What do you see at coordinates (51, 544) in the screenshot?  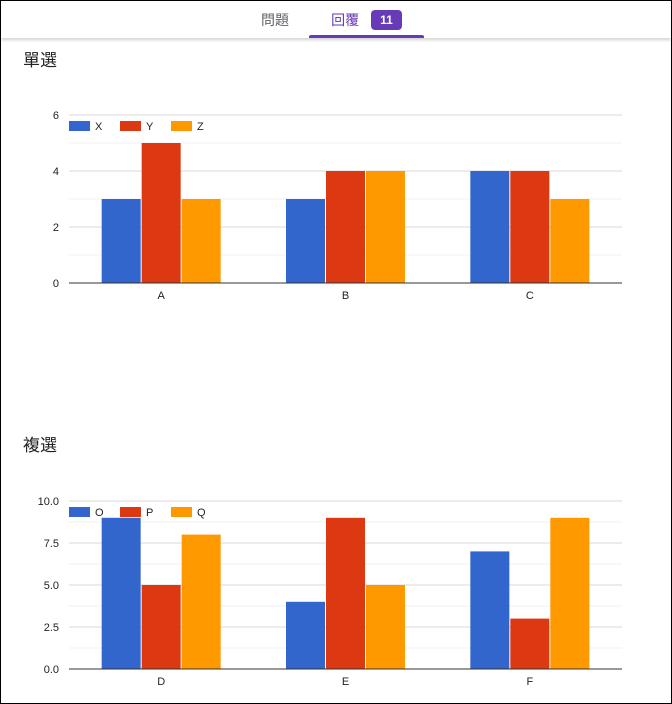 I see `y-tick-label: 7.5` at bounding box center [51, 544].